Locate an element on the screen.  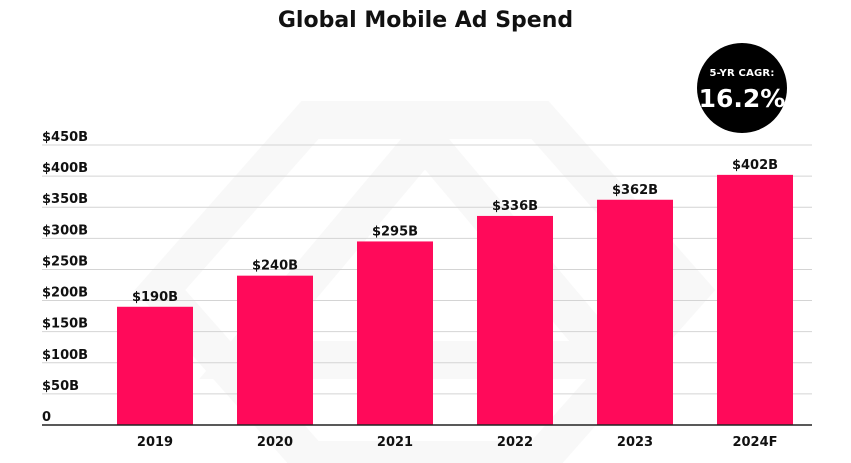
data-label: $362B is located at coordinates (635, 190).